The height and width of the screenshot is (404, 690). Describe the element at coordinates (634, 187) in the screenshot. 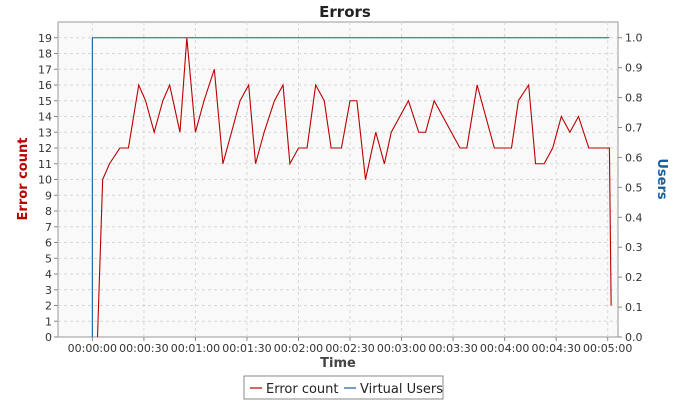

I see `y-right-tick-label: 0.5` at that location.